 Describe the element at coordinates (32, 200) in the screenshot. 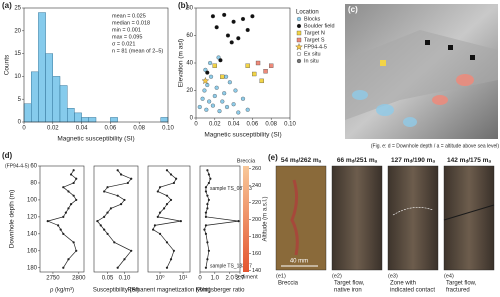

I see `y-tick-label: 100` at that location.